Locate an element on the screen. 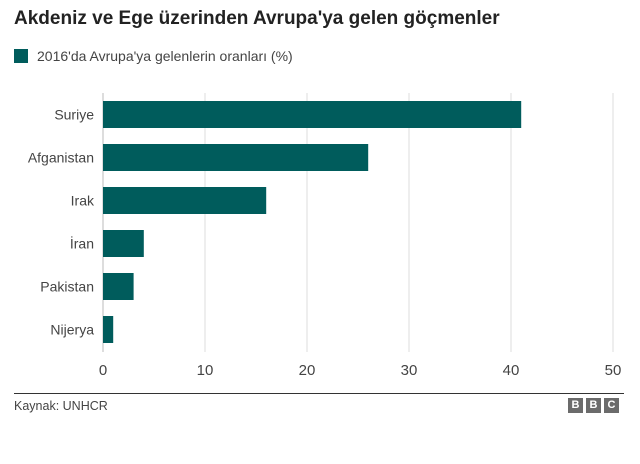 The width and height of the screenshot is (640, 464). x-axis-ticks: 0 10 20 30 40 50 is located at coordinates (360, 370).